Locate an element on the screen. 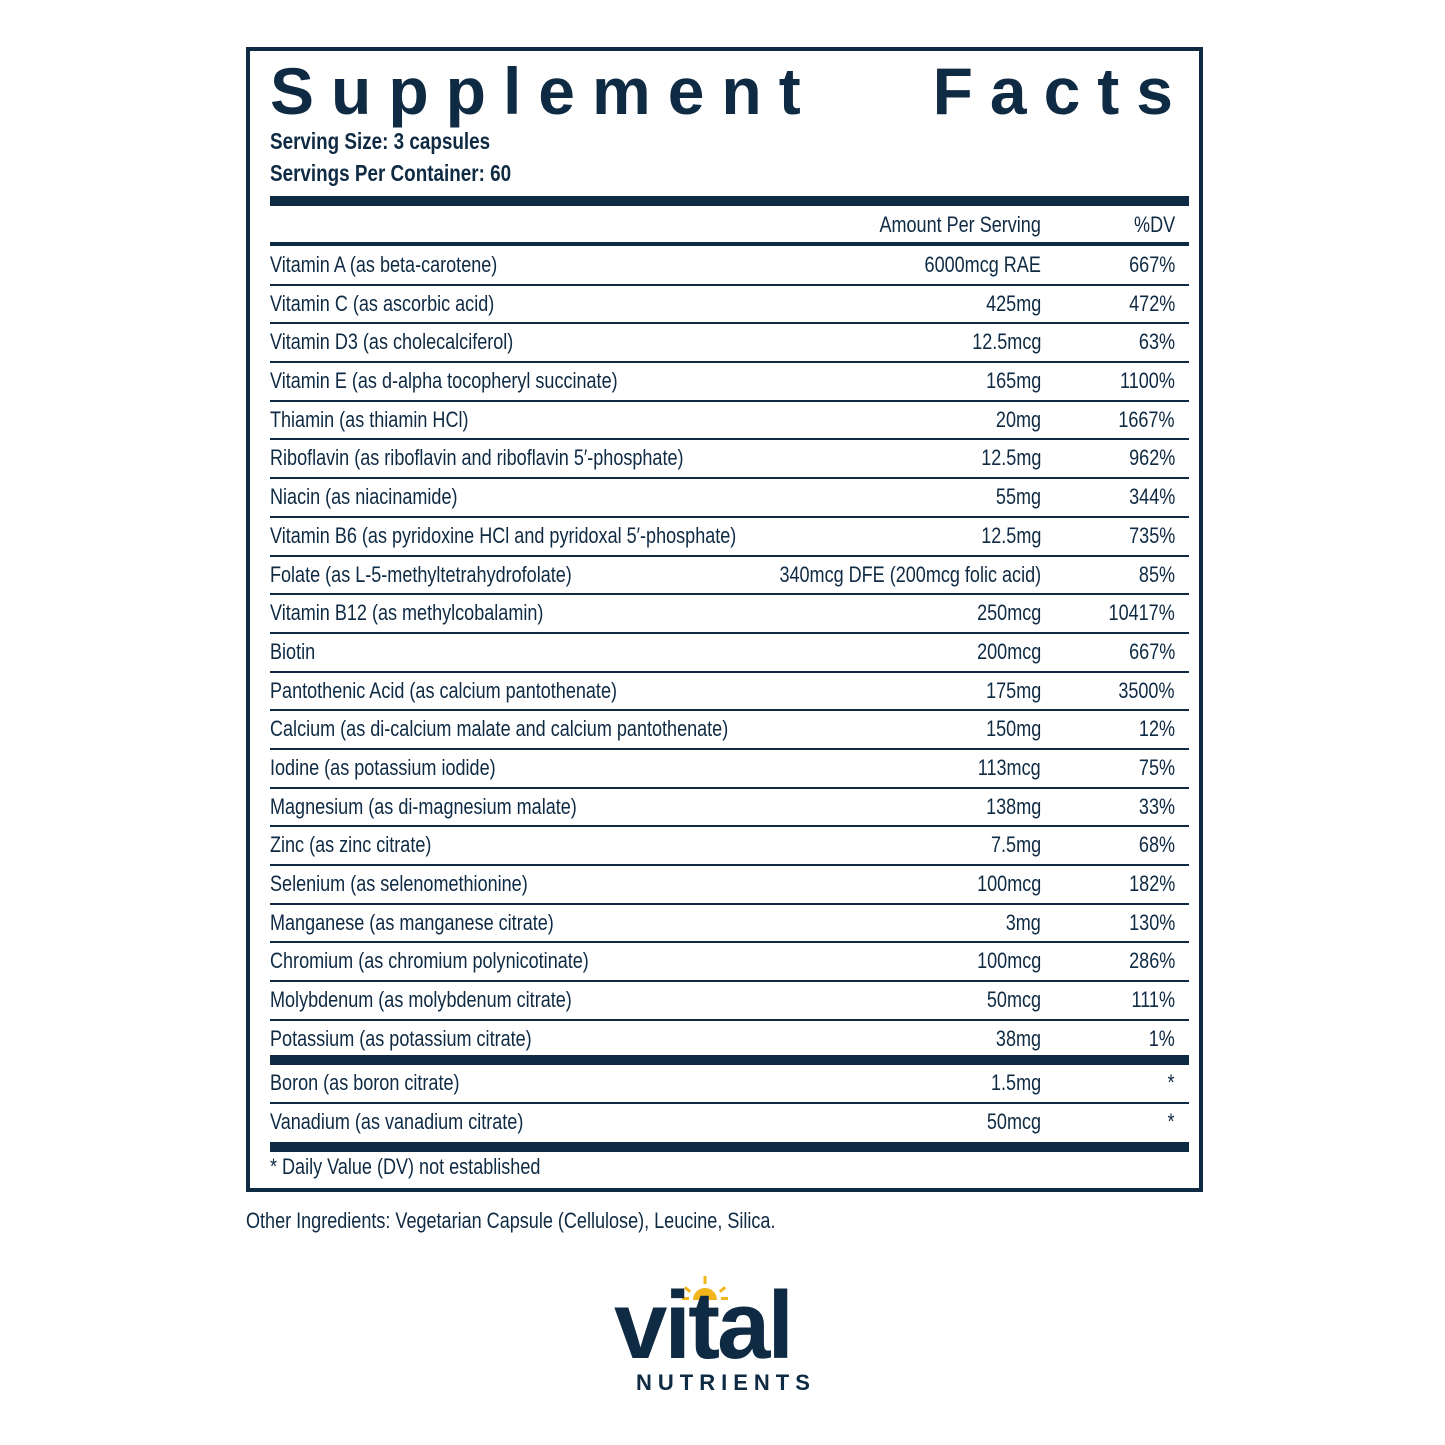 The image size is (1445, 1445). nutrient-amount: 50mcg is located at coordinates (1013, 1121).